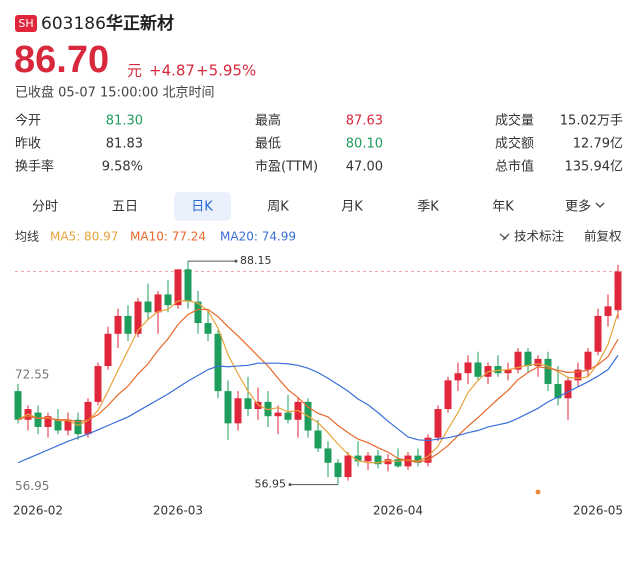 Image resolution: width=638 pixels, height=580 pixels. I want to click on market-badge, so click(26, 23).